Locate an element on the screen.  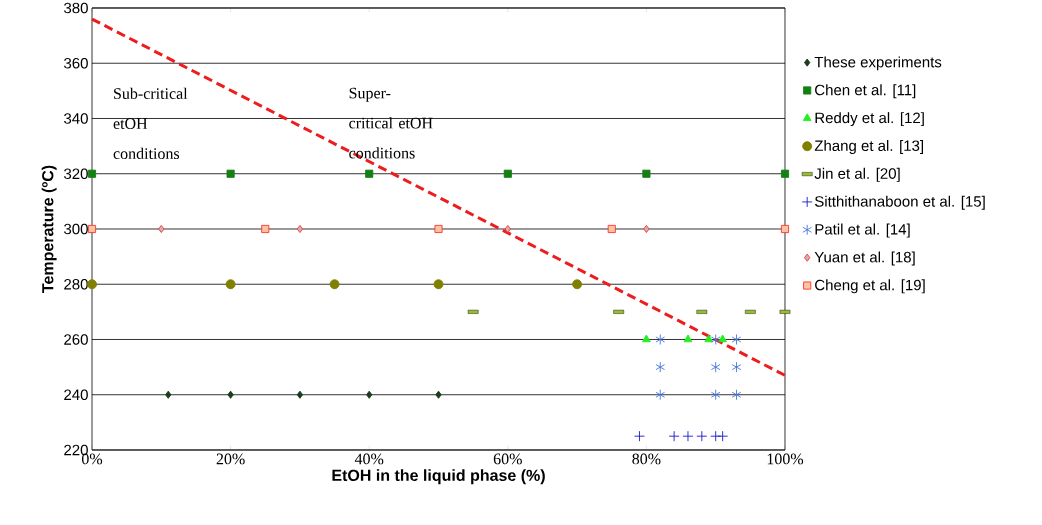
legend-label: Chen et al. [11] is located at coordinates (865, 91).